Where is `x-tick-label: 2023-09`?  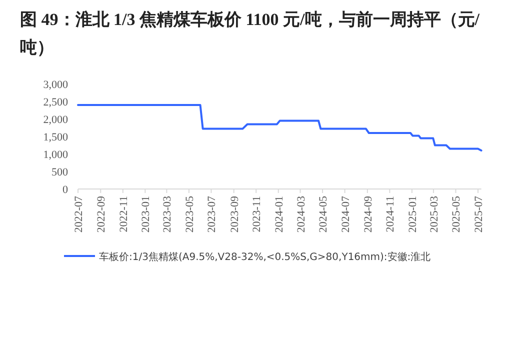
x-tick-label: 2023-09 is located at coordinates (234, 214).